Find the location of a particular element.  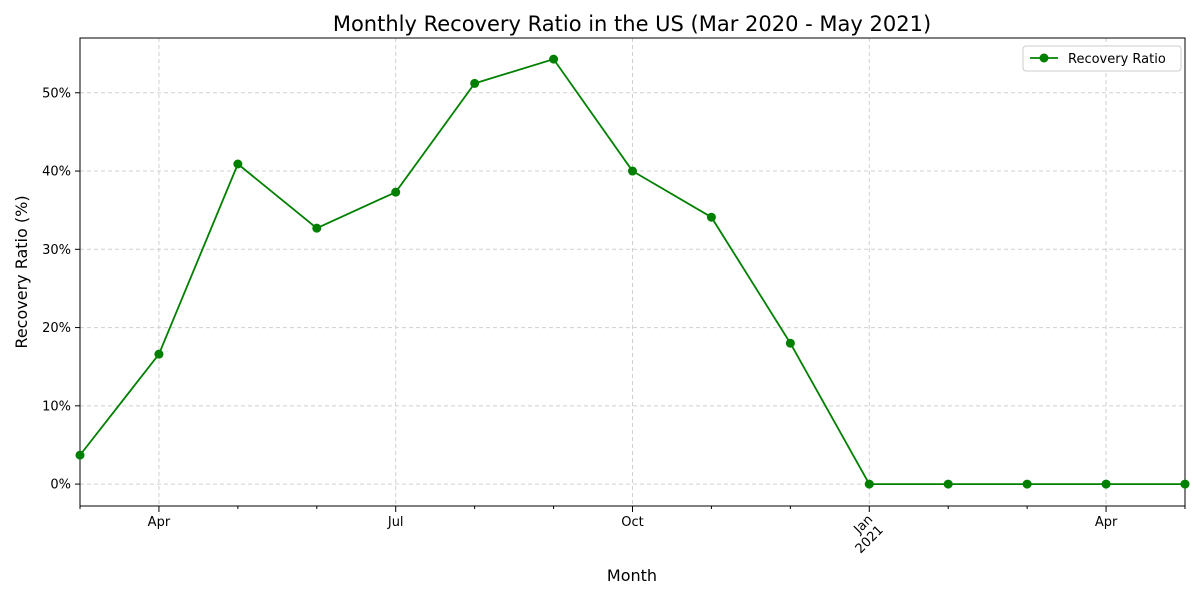

legend: Recovery Ratio is located at coordinates (1102, 58).